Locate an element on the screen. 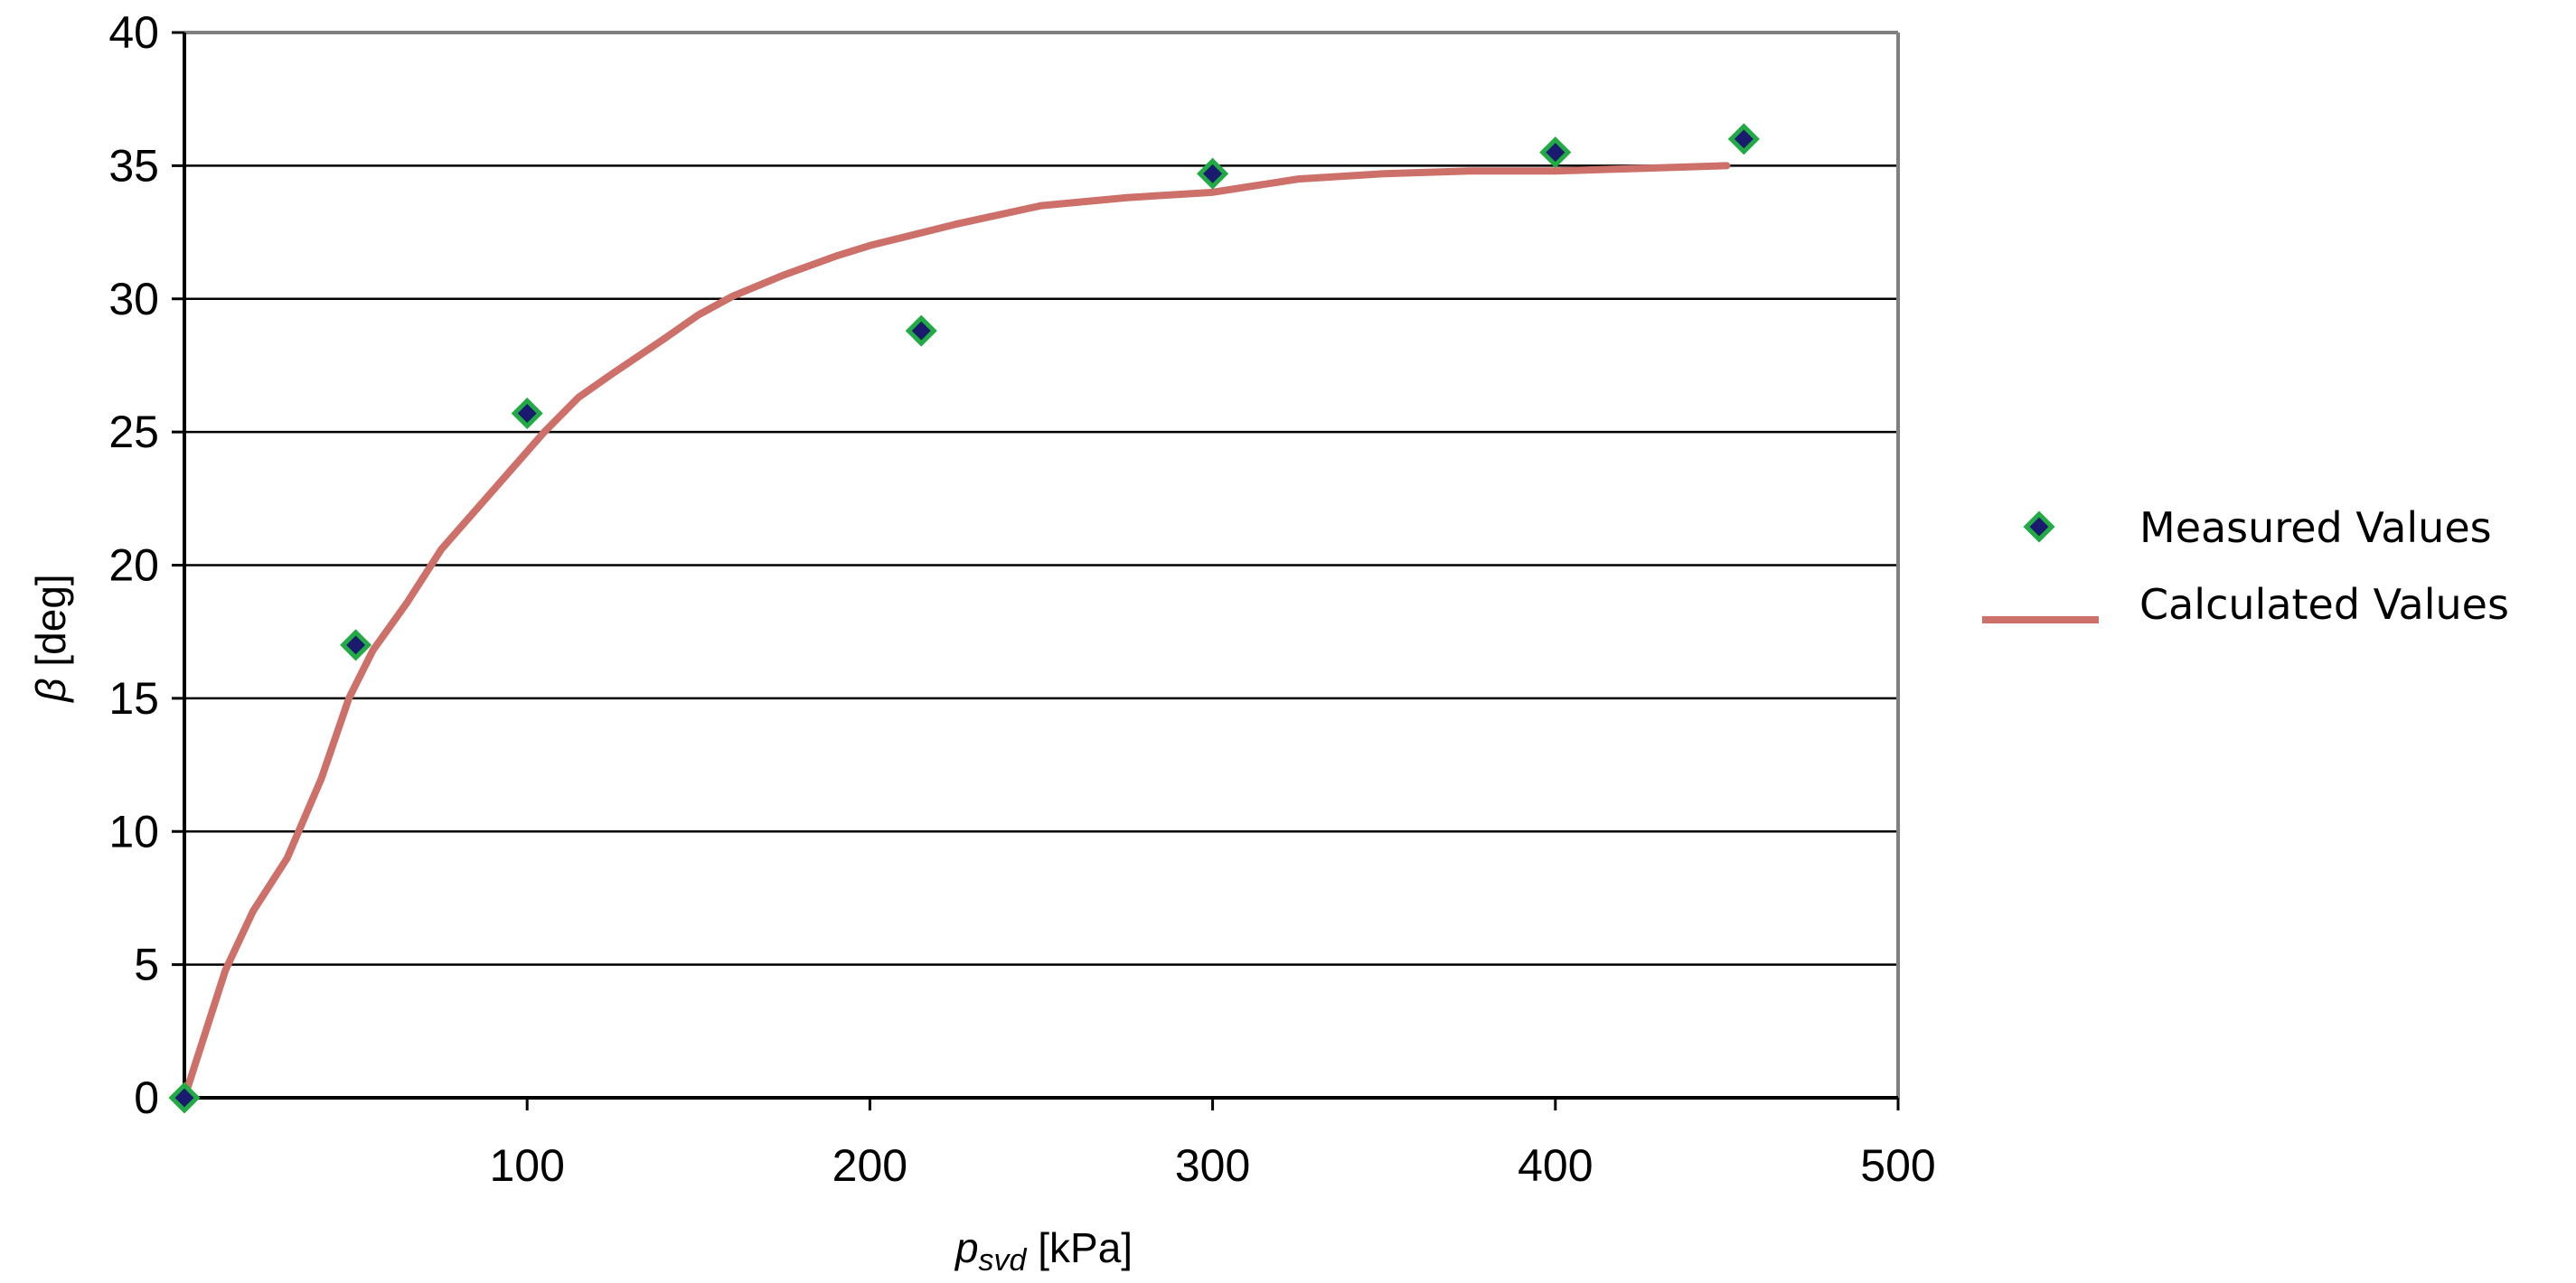  y-tick-label: 25 is located at coordinates (133, 432).